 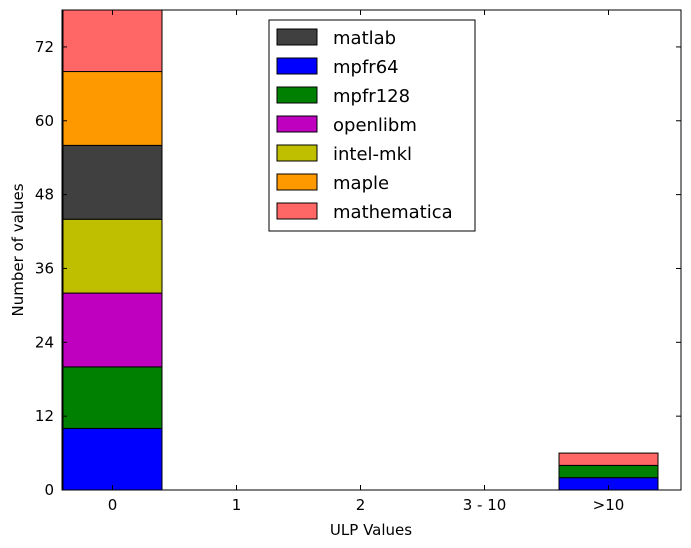 I want to click on legend-swatch-intel-mkl, so click(x=297, y=153).